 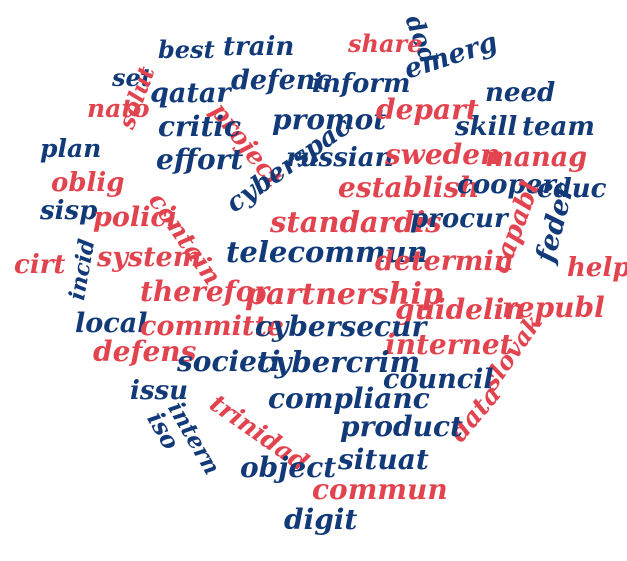 What do you see at coordinates (200, 126) in the screenshot?
I see `word-critic: critic` at bounding box center [200, 126].